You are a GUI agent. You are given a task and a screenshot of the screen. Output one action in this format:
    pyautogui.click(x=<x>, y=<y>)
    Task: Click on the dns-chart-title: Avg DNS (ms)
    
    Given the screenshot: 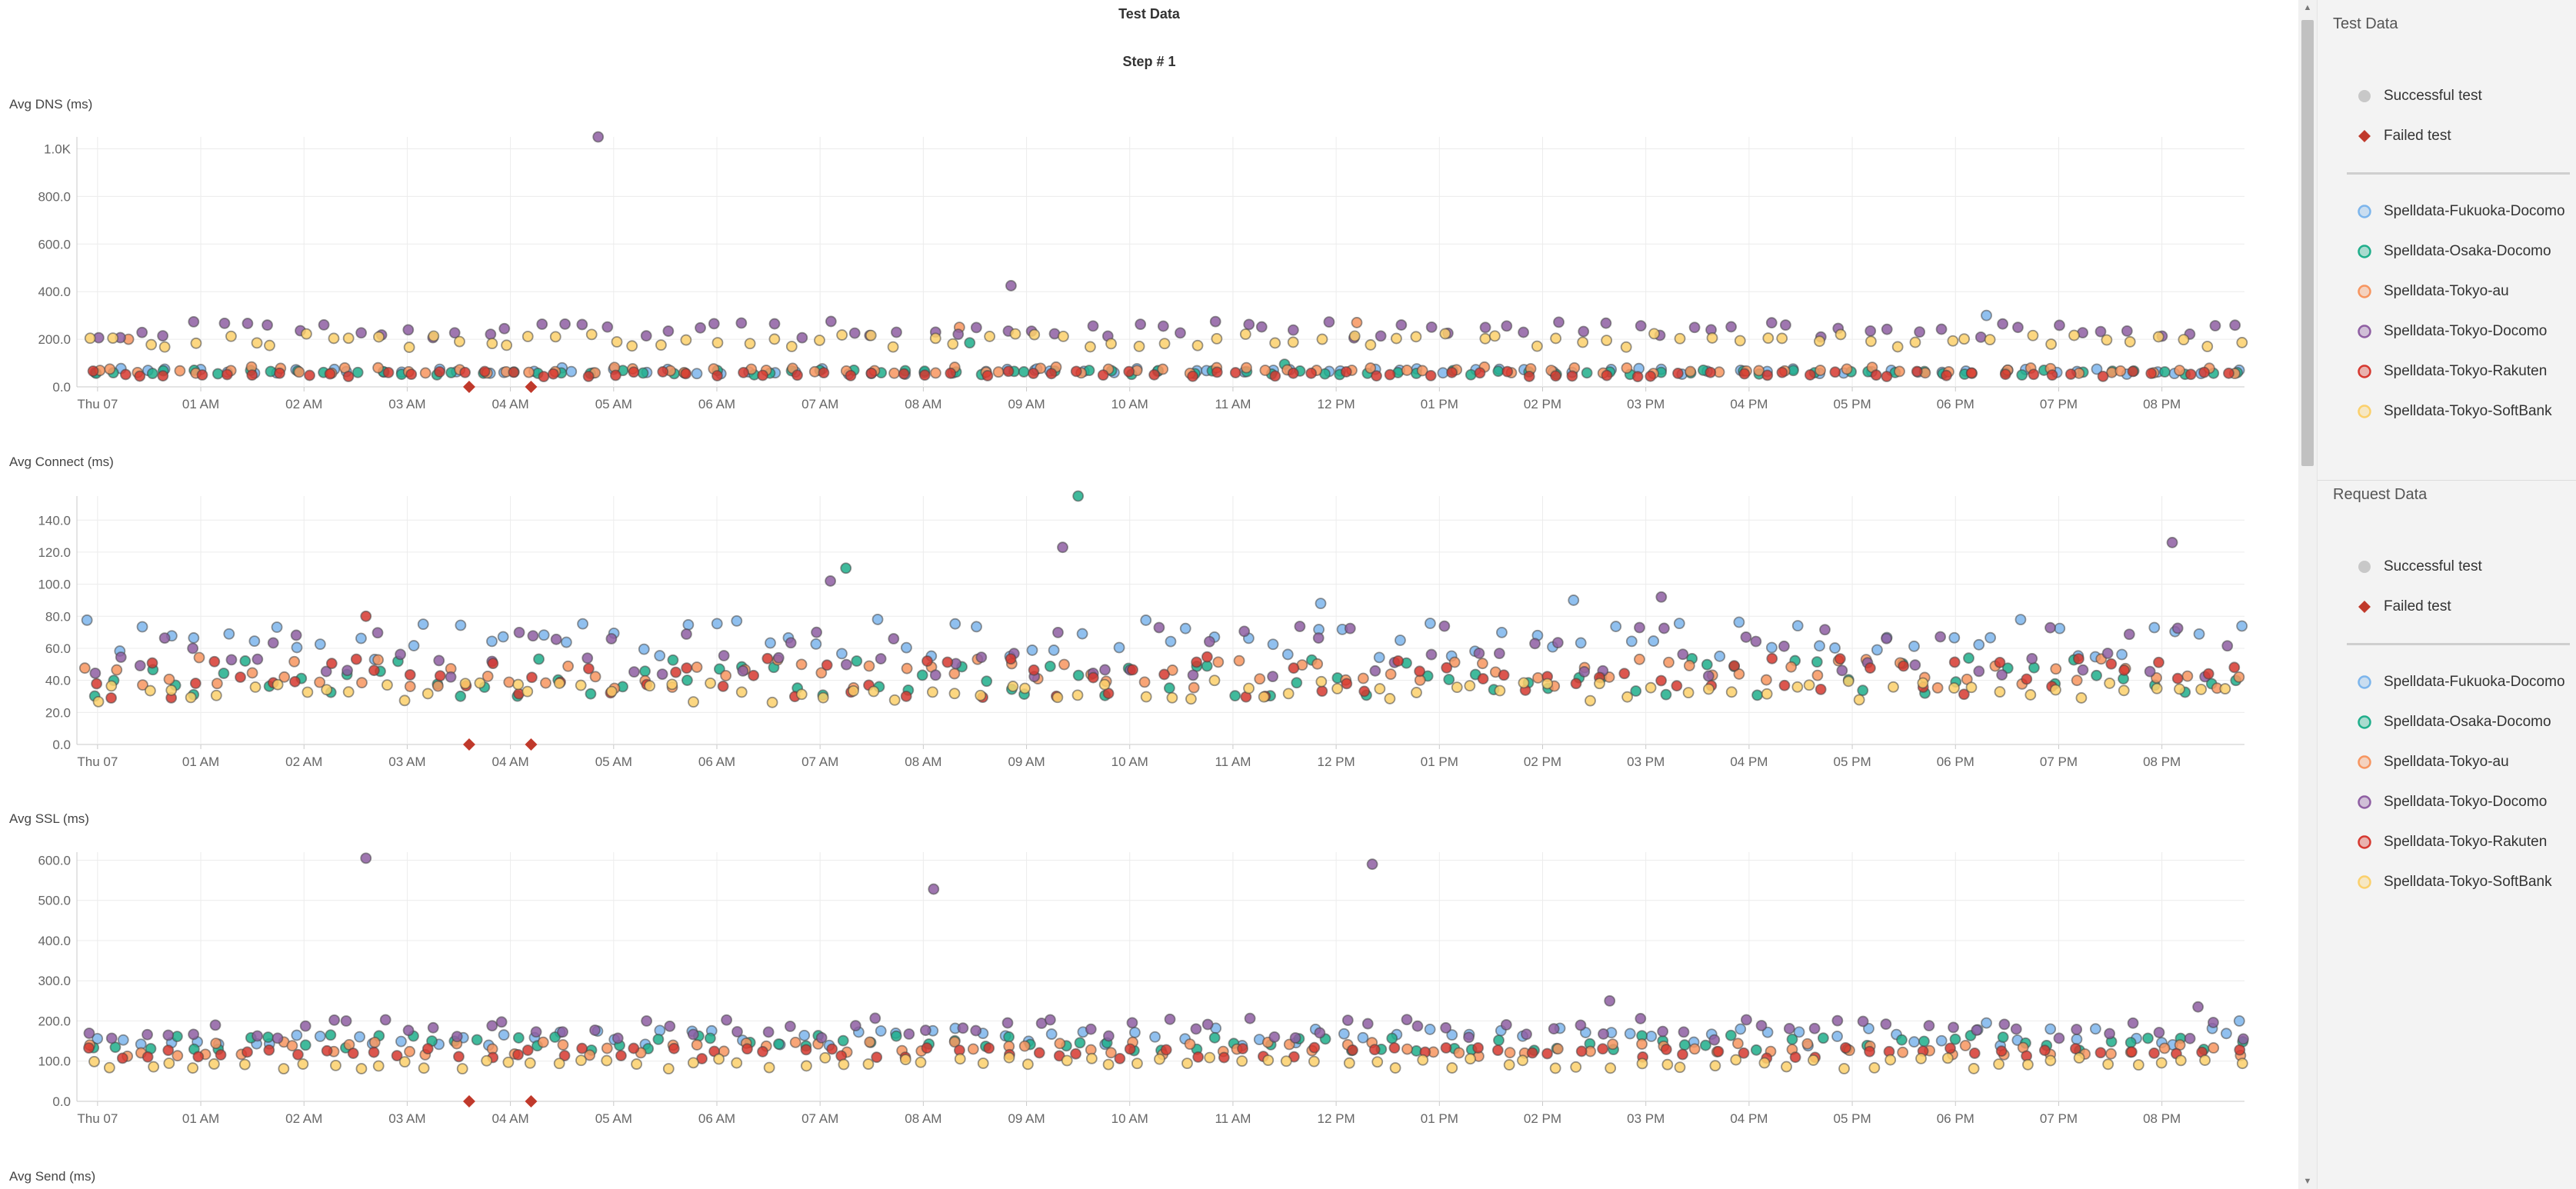 What is the action you would take?
    pyautogui.click(x=51, y=104)
    